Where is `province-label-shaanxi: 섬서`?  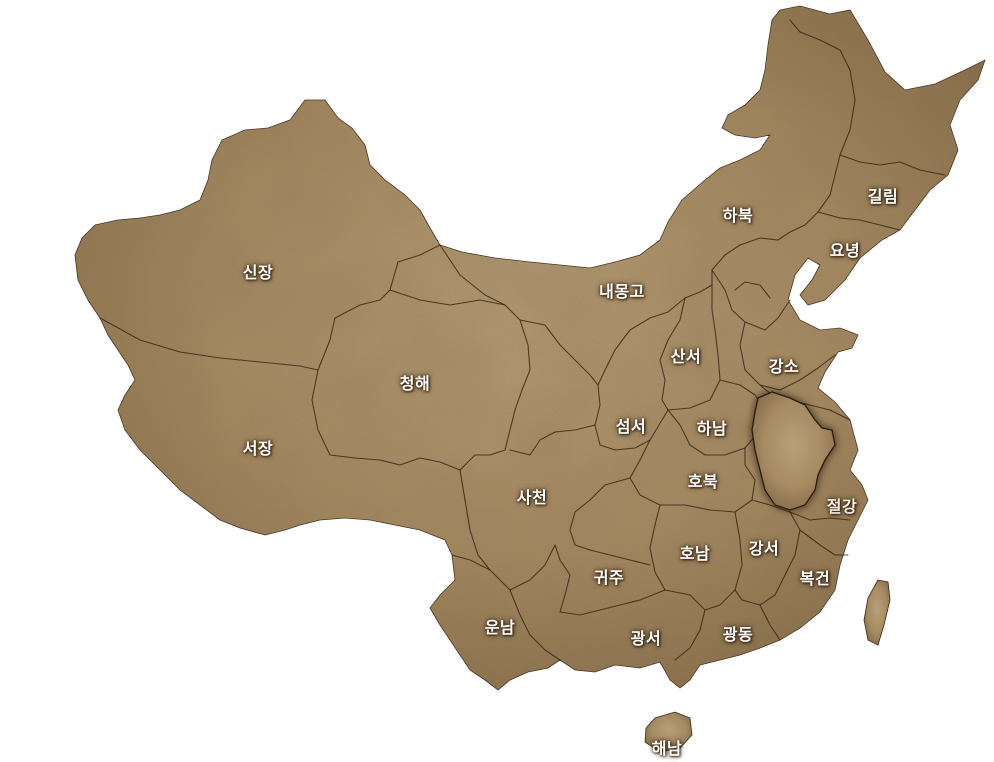 province-label-shaanxi: 섬서 is located at coordinates (631, 426).